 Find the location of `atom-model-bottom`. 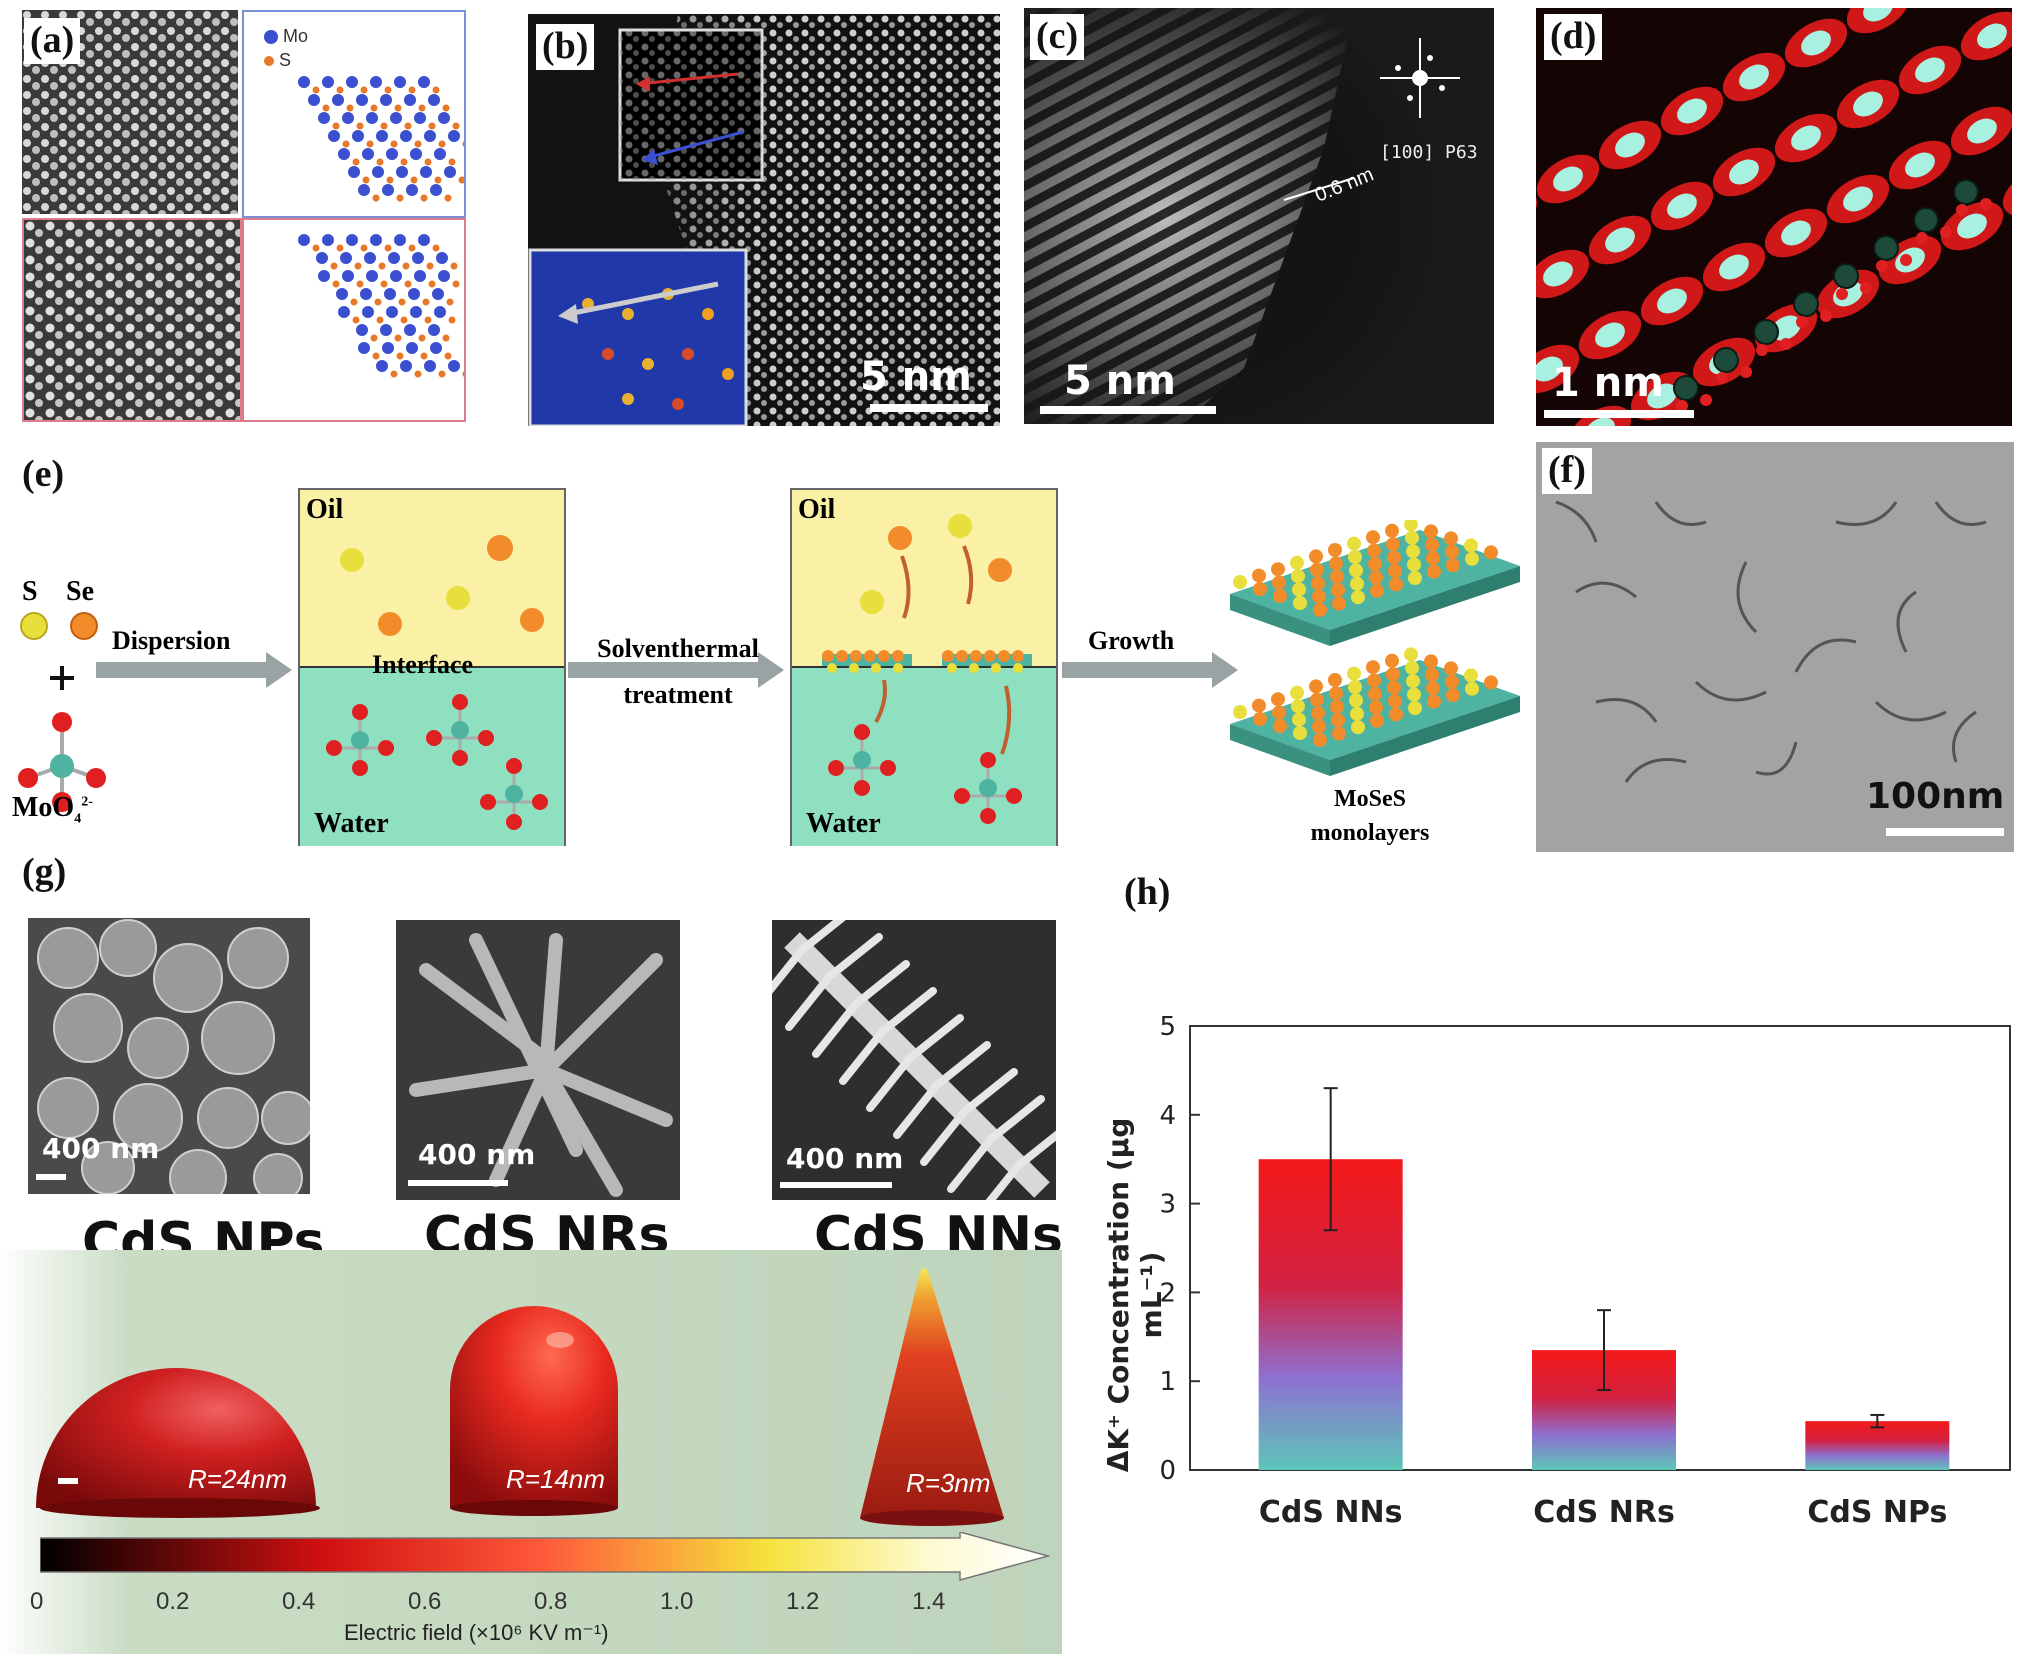

atom-model-bottom is located at coordinates (356, 320).